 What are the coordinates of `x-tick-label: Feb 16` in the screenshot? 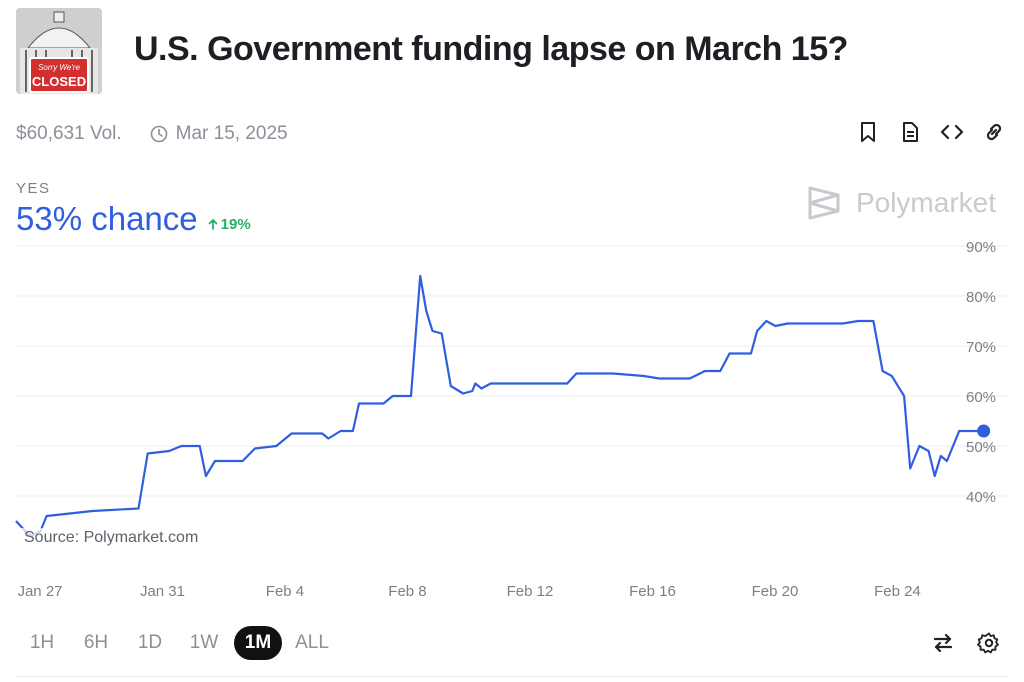 It's located at (652, 591).